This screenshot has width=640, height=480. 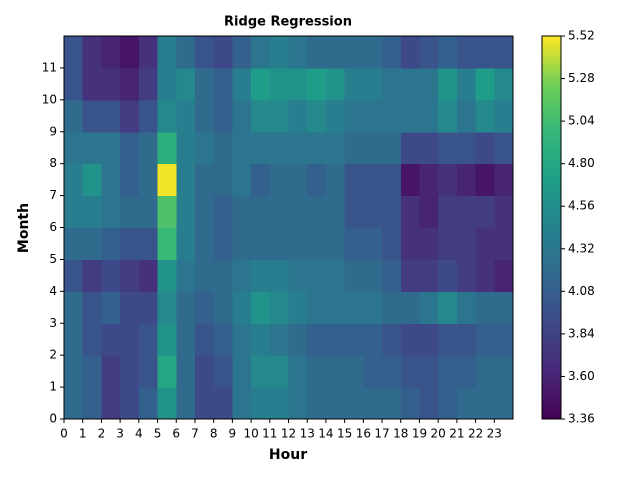 What do you see at coordinates (325, 434) in the screenshot?
I see `x-tick-label: 14` at bounding box center [325, 434].